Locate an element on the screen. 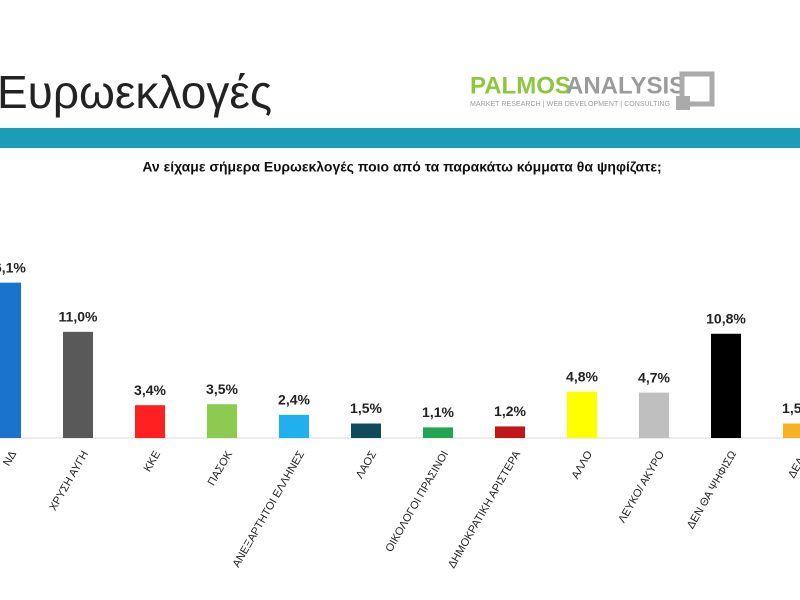  value-label: 1,1% is located at coordinates (438, 412).